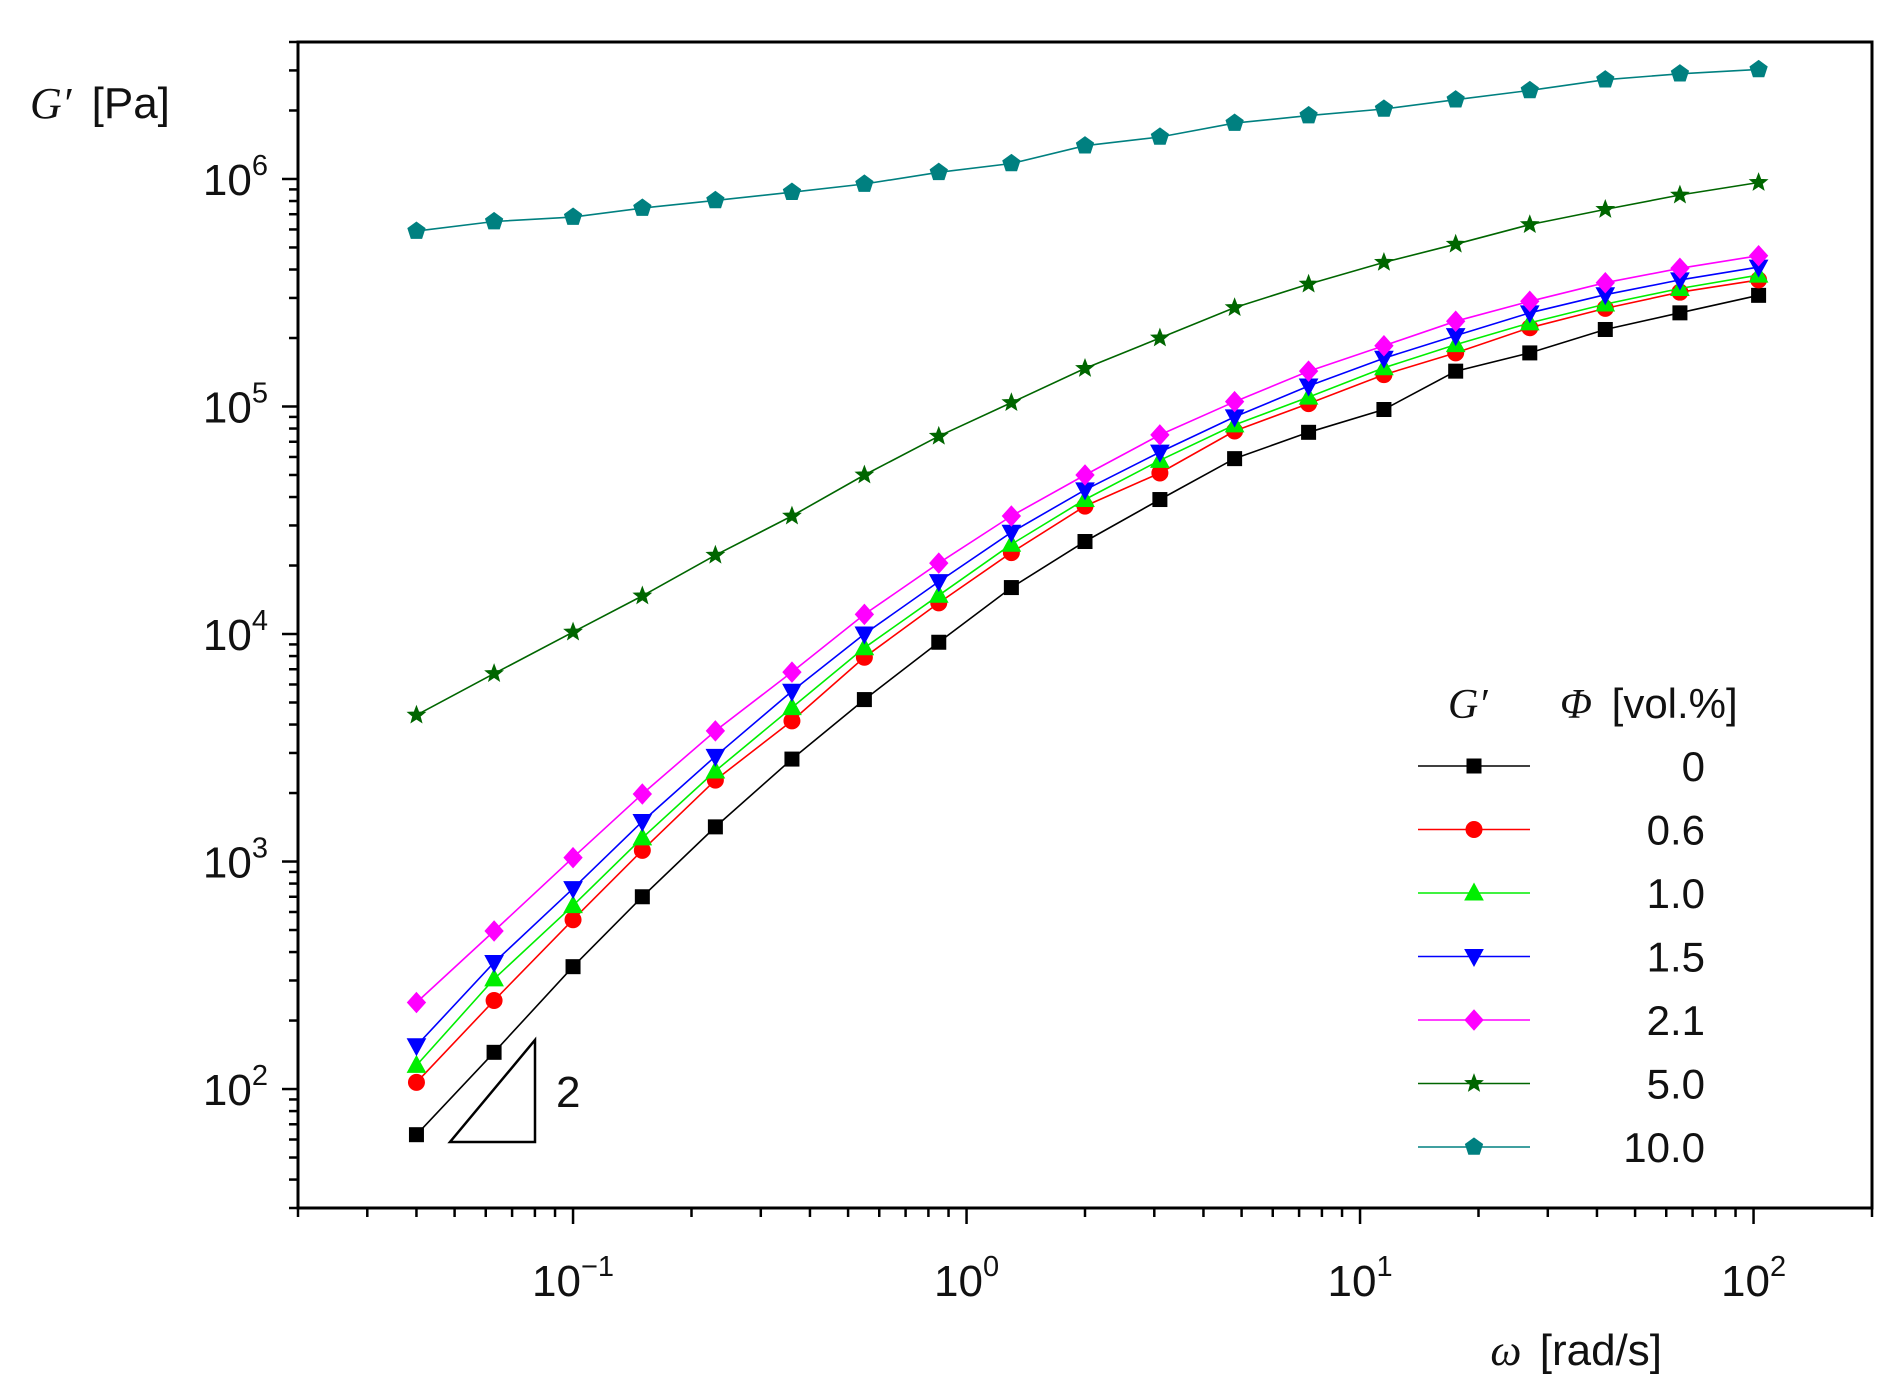 Image resolution: width=1902 pixels, height=1395 pixels. I want to click on legend-entry: 1.5, so click(1561, 957).